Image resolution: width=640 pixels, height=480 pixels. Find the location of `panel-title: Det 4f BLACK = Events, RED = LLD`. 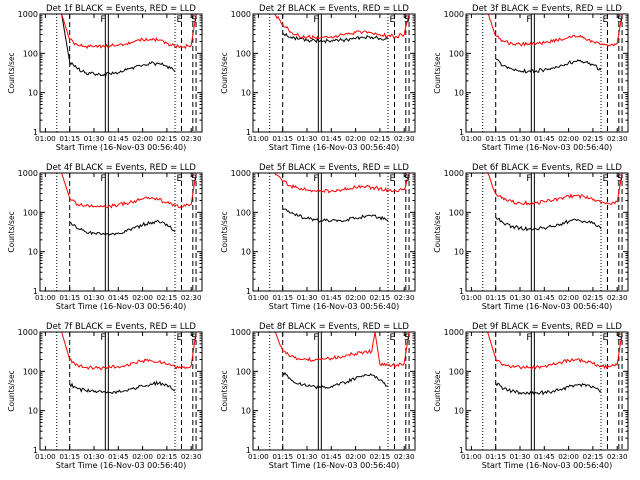

panel-title: Det 4f BLACK = Events, RED = LLD is located at coordinates (121, 168).